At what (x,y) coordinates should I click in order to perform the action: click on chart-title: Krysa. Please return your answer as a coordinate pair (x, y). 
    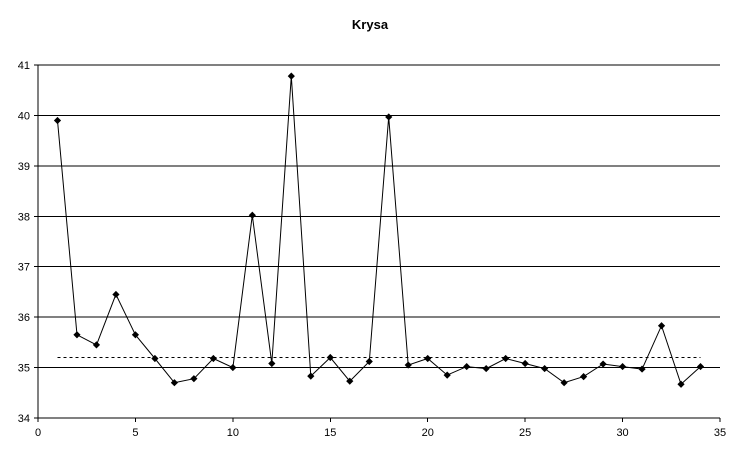
    Looking at the image, I should click on (370, 24).